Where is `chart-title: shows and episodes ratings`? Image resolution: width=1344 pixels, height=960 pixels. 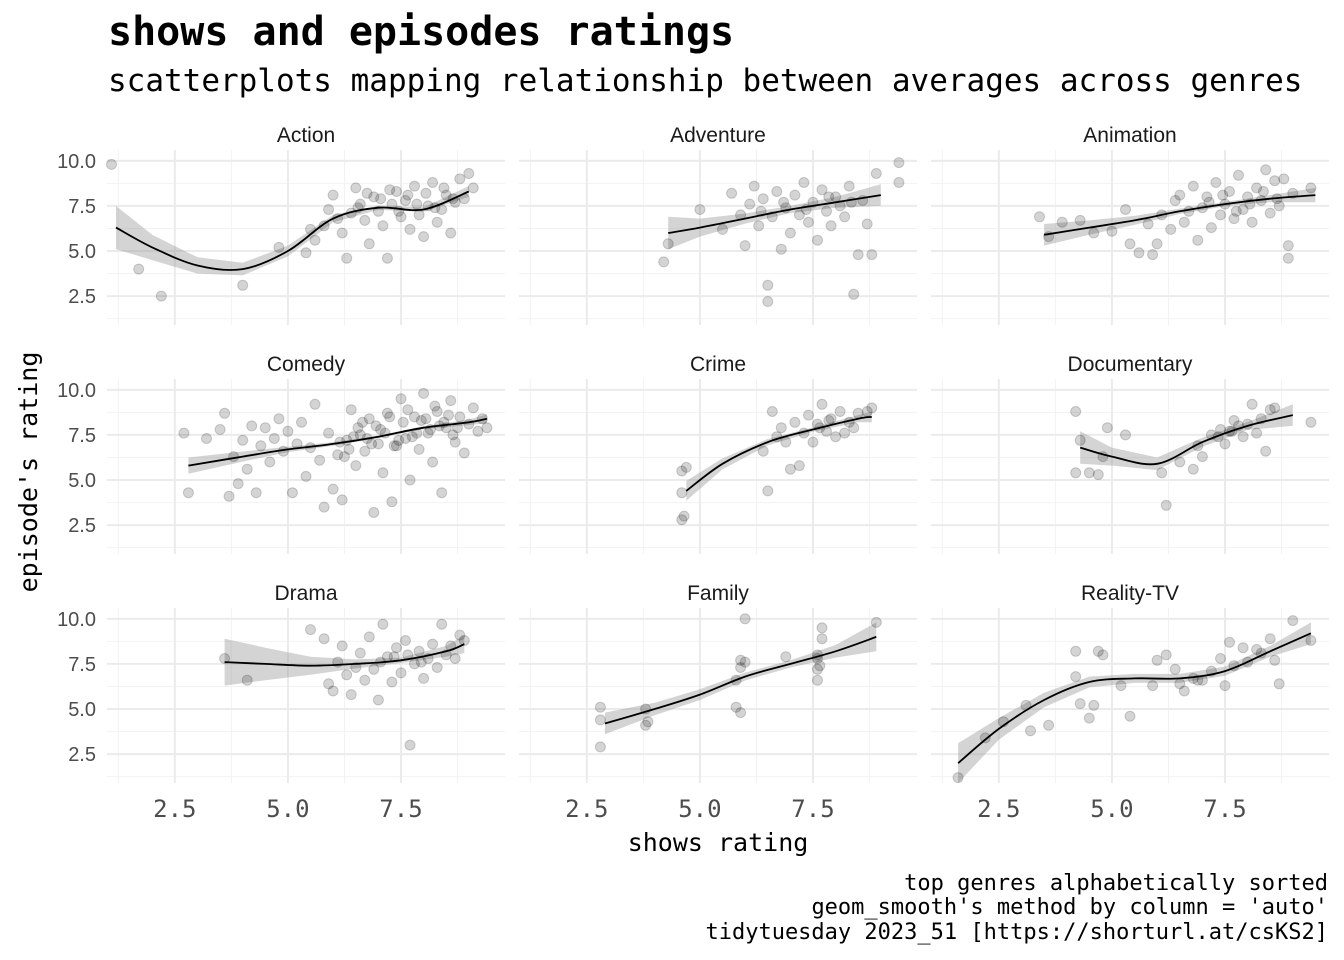 chart-title: shows and episodes ratings is located at coordinates (421, 32).